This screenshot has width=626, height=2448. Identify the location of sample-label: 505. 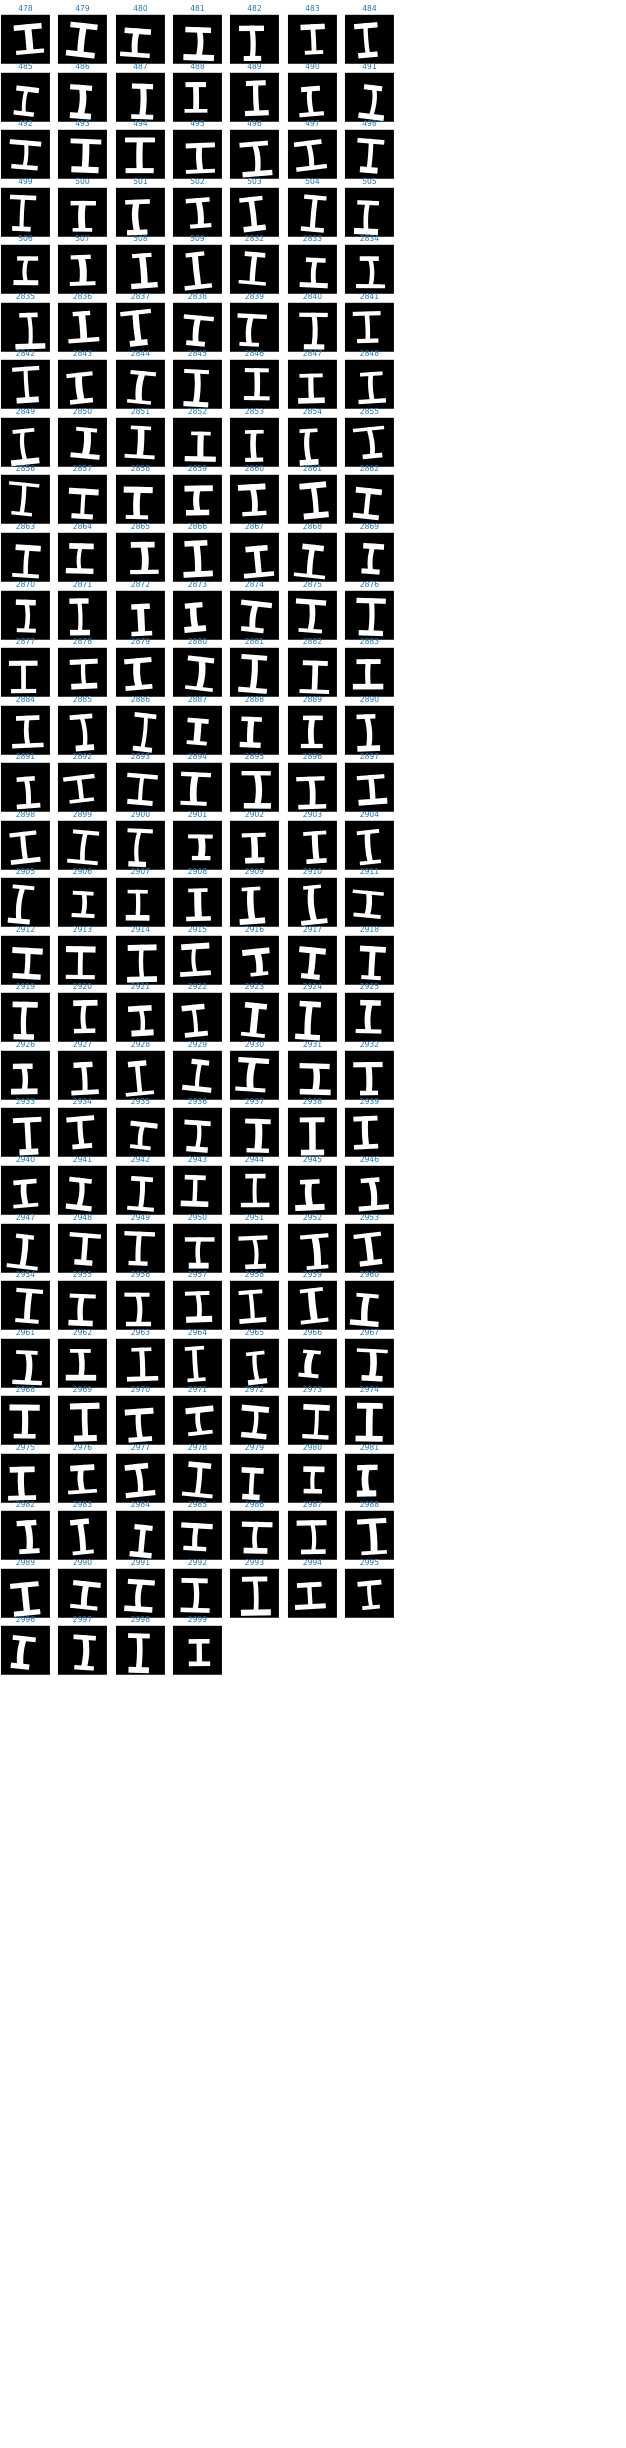
(369, 182).